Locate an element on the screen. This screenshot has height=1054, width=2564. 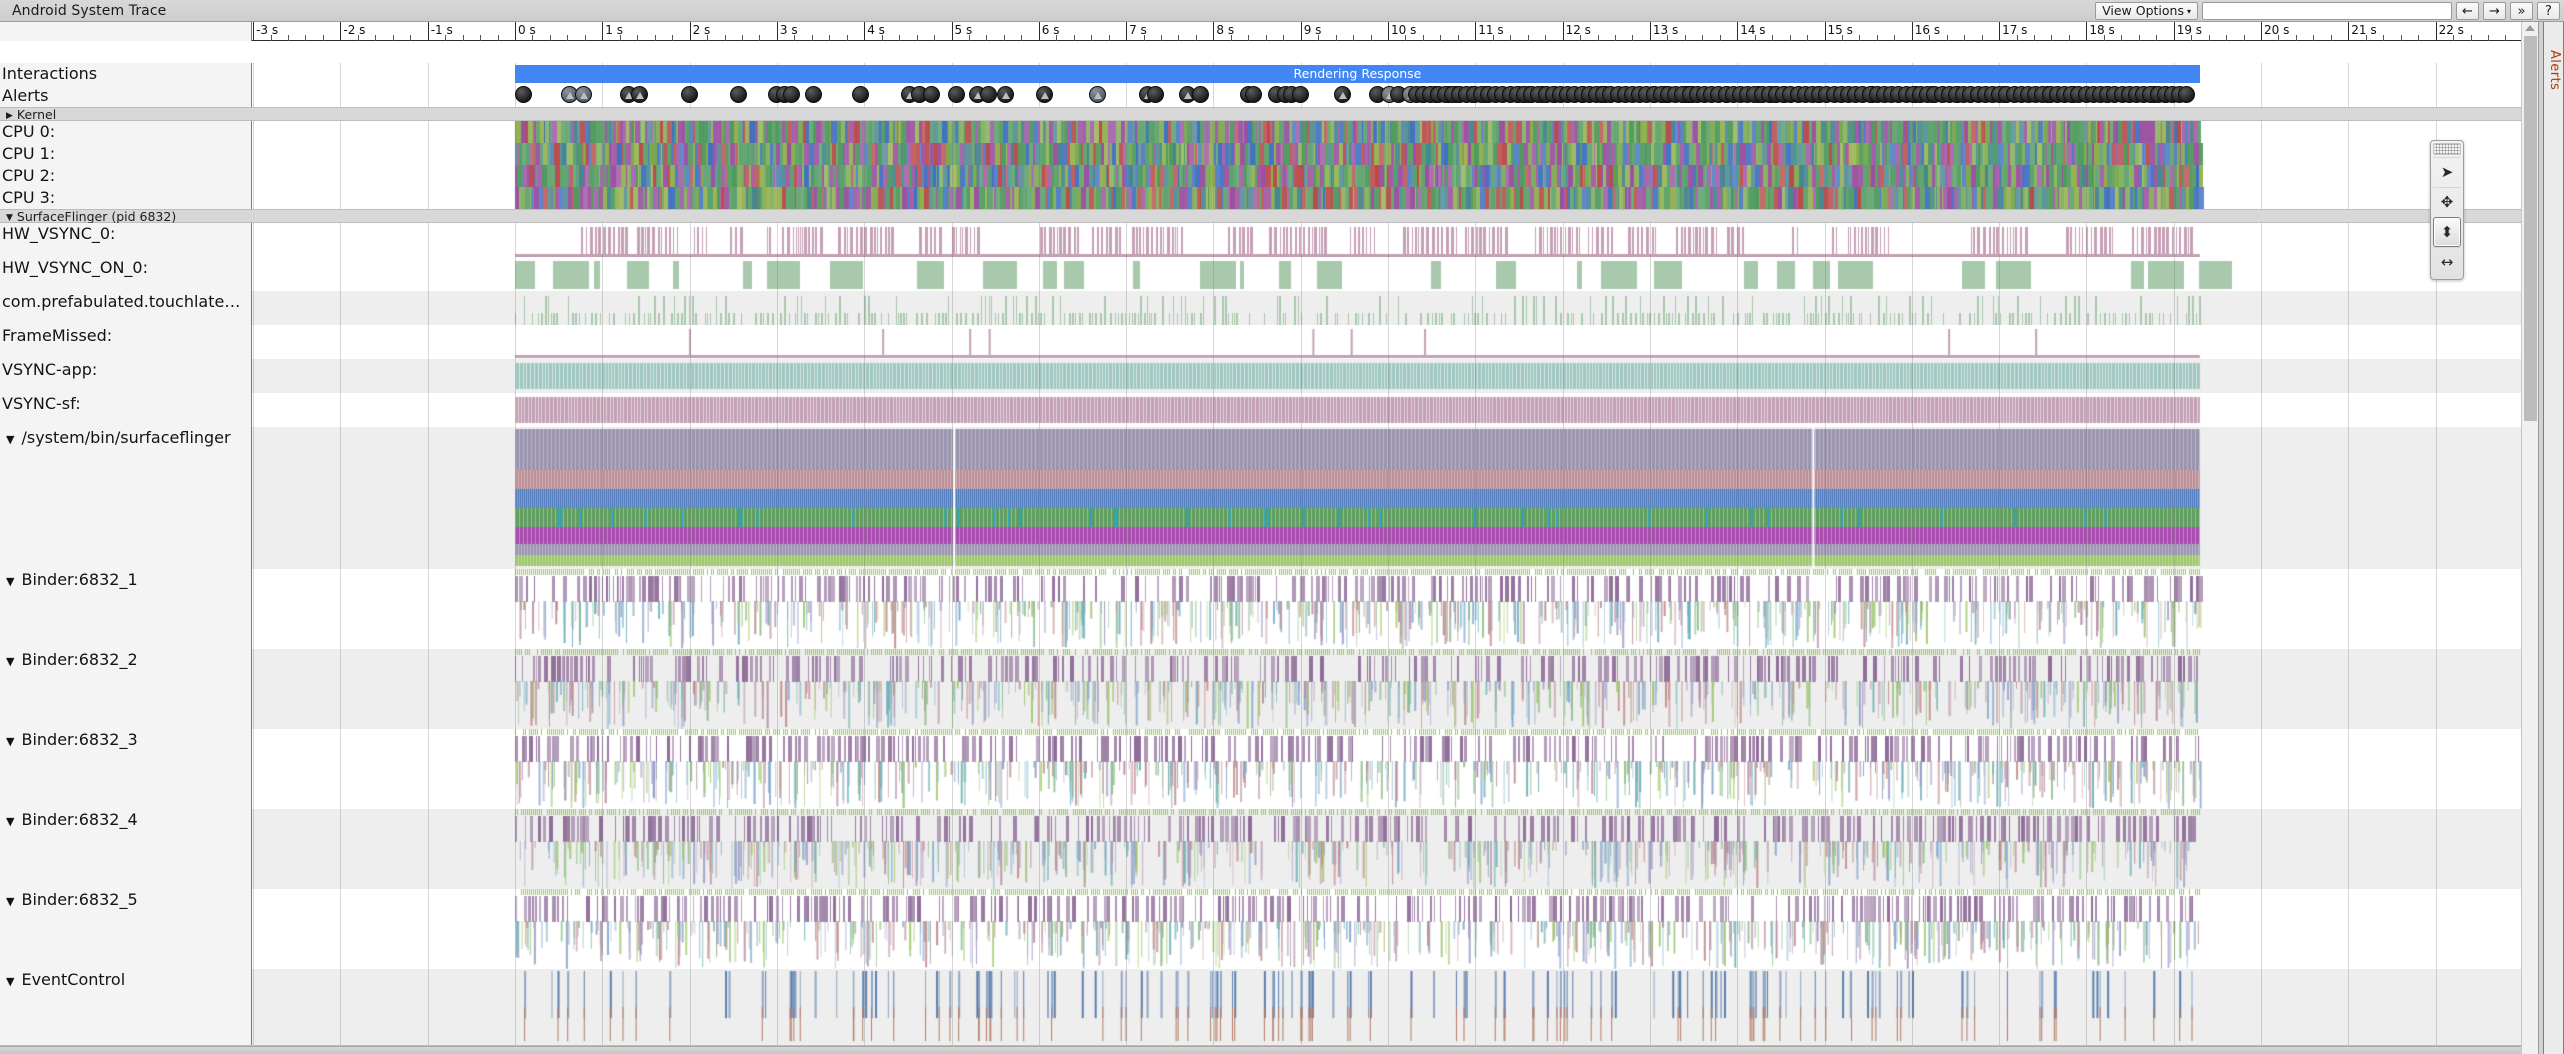
search-input is located at coordinates (2327, 11).